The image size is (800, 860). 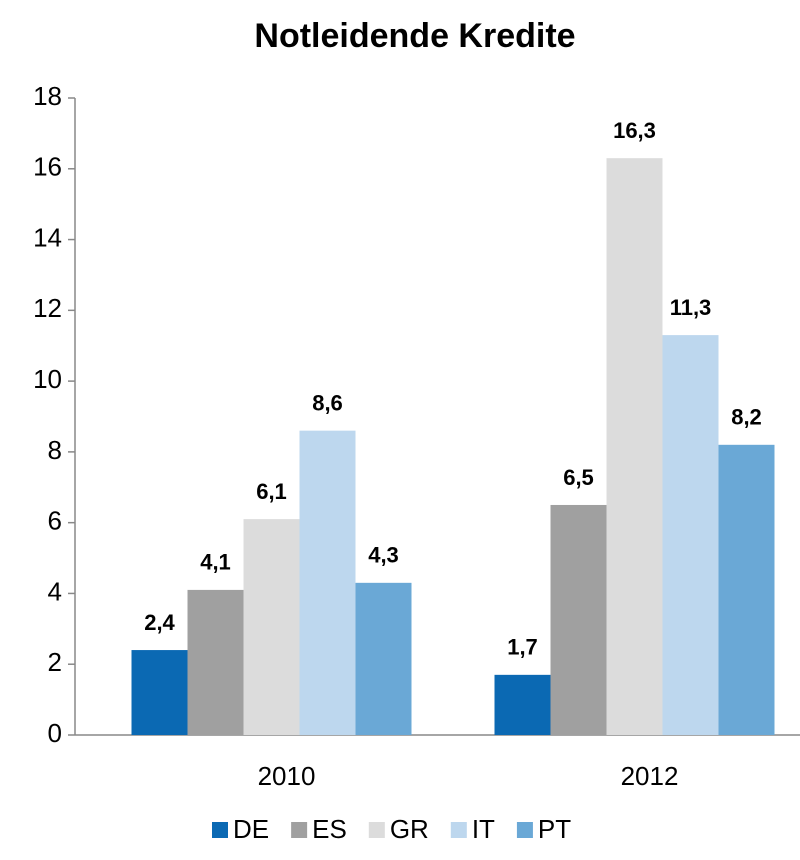 I want to click on y-tick-label: 4, so click(x=55, y=591).